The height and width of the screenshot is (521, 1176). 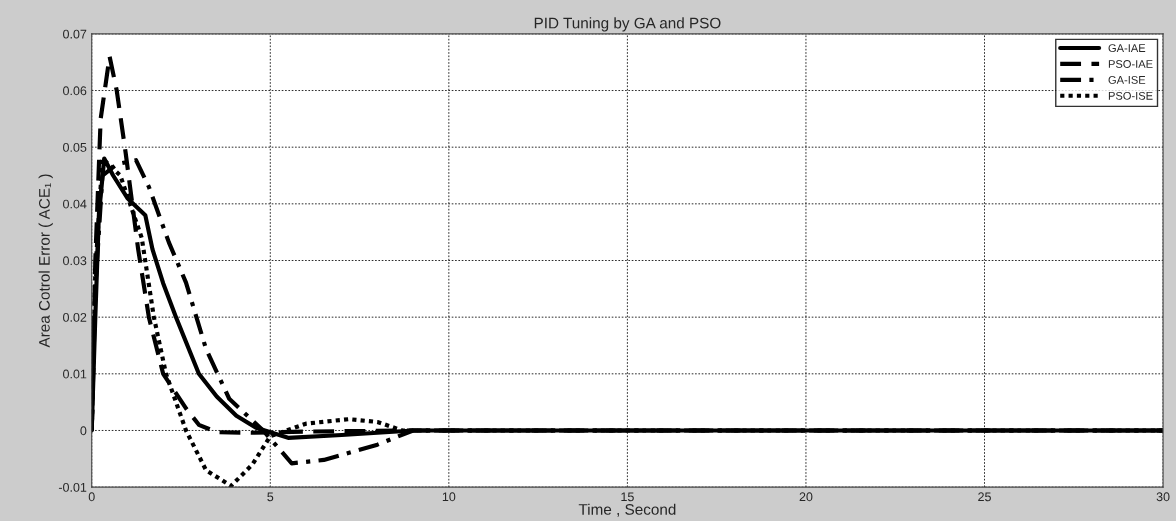 I want to click on x-tick-label: 5, so click(x=270, y=497).